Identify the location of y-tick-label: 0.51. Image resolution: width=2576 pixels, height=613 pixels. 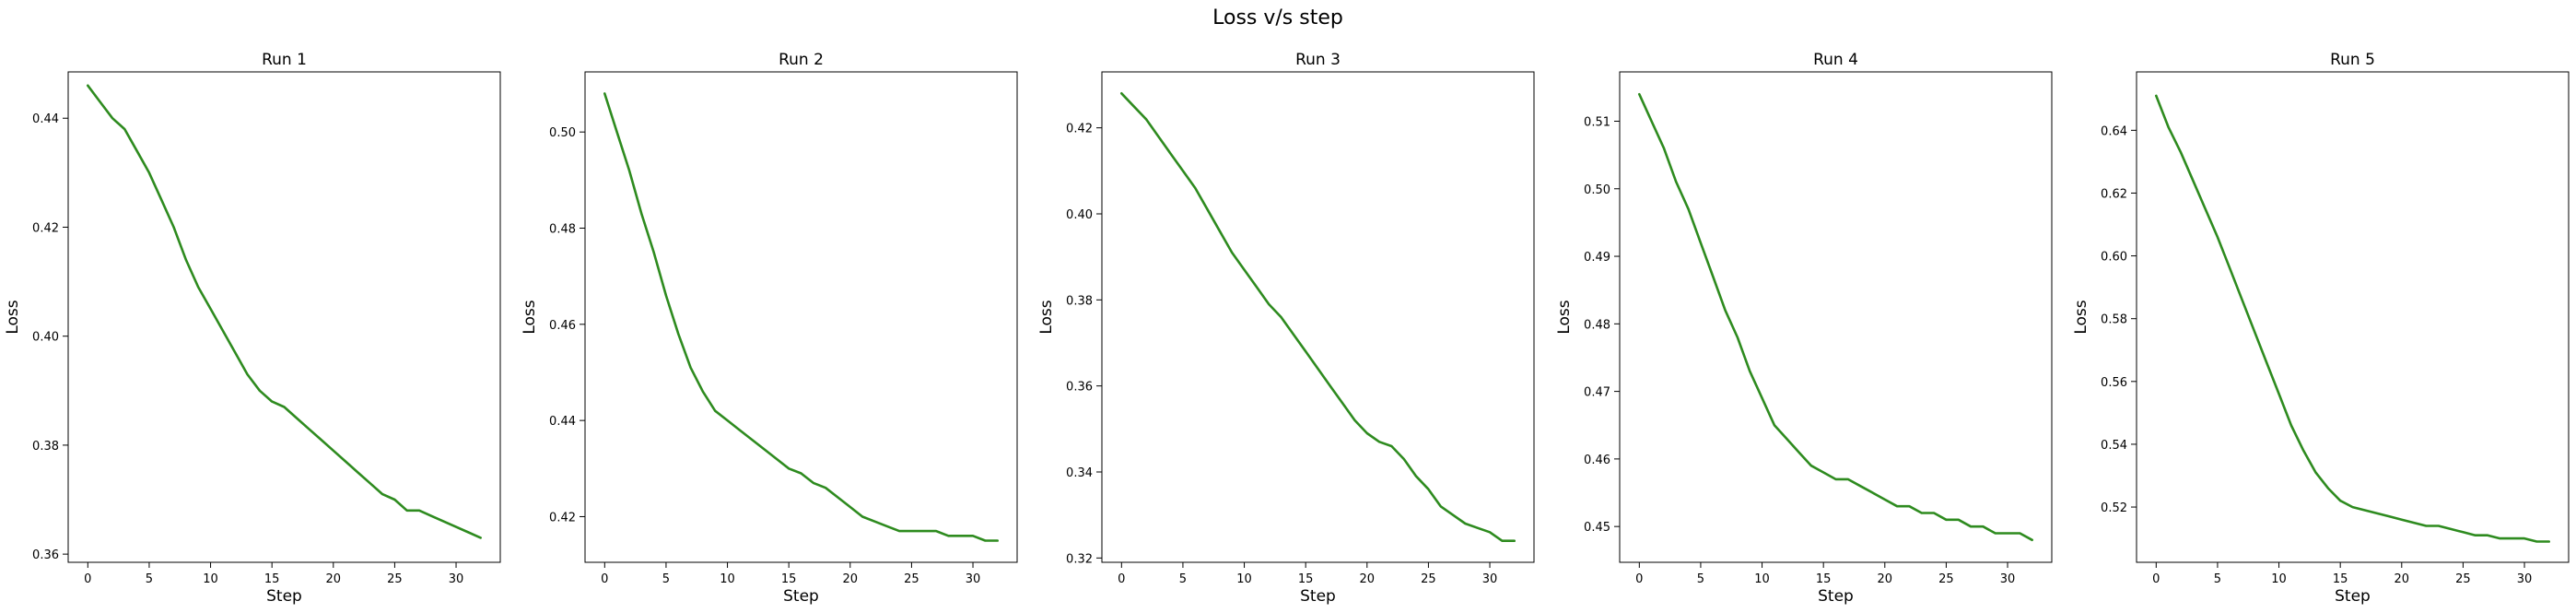
(1597, 122).